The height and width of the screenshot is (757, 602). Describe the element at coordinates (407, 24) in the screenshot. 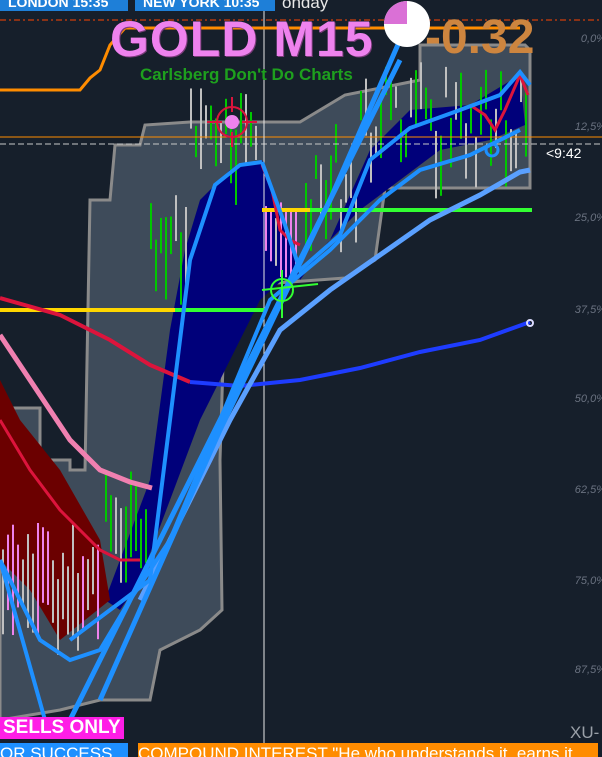

I see `clock-pie-icon` at that location.